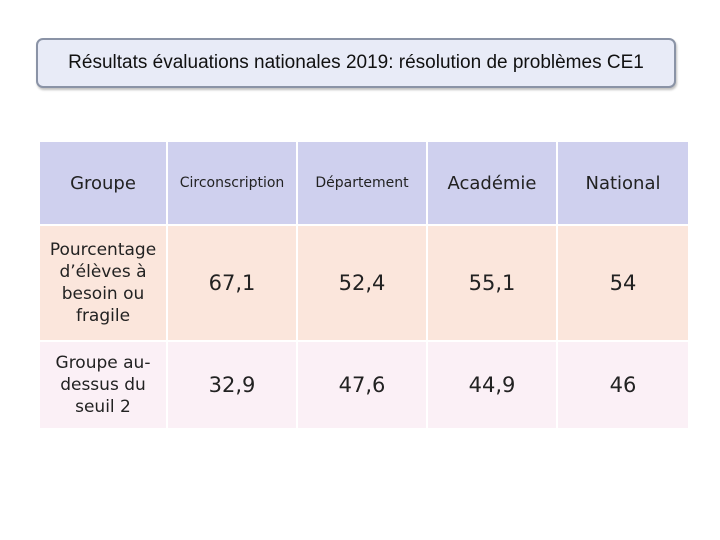  Describe the element at coordinates (103, 183) in the screenshot. I see `header-groupe: Groupe` at that location.